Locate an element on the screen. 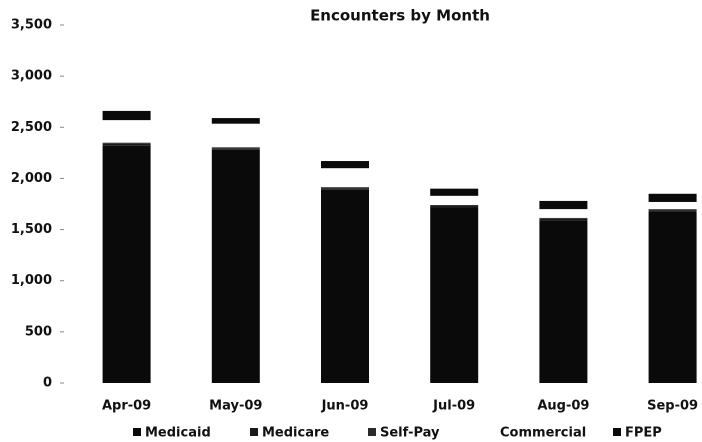  legend-label: Medicaid is located at coordinates (178, 433).